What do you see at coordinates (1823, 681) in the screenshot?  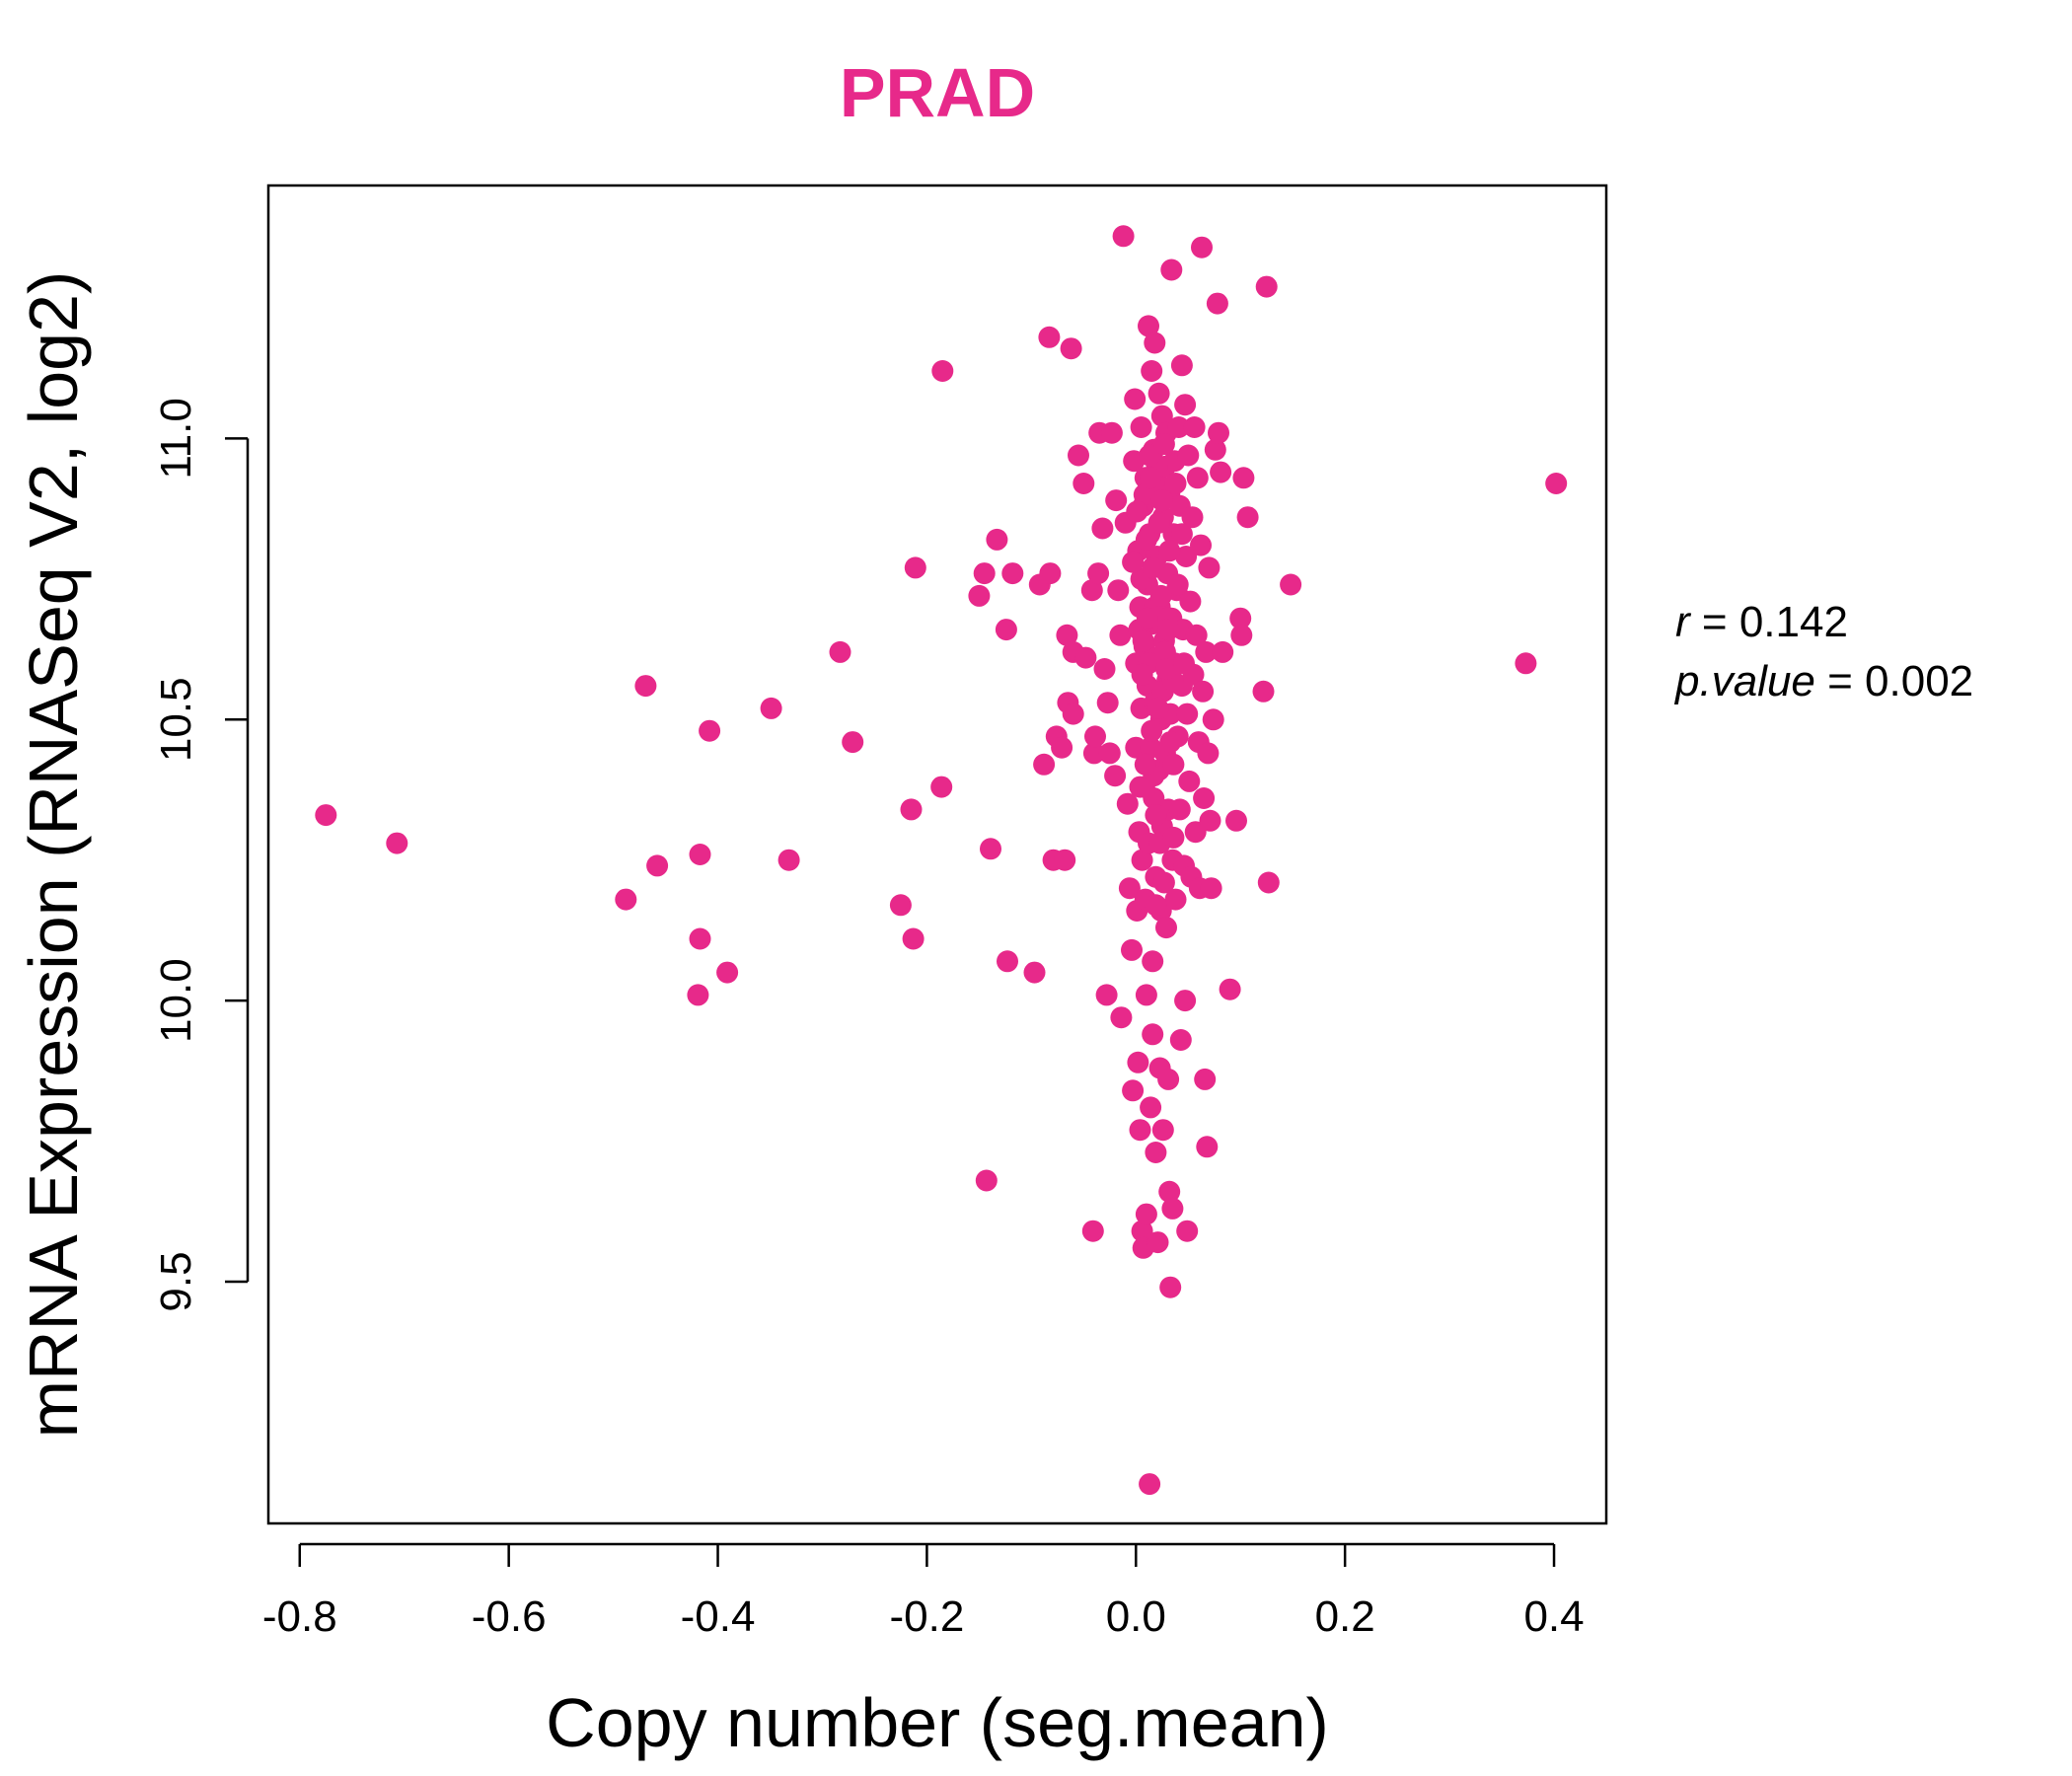 I see `svg-text: p.value = 0.002` at bounding box center [1823, 681].